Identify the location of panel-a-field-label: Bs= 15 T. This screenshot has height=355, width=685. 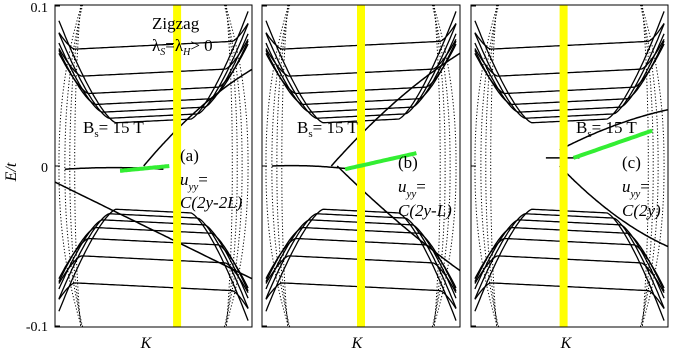
(113, 129).